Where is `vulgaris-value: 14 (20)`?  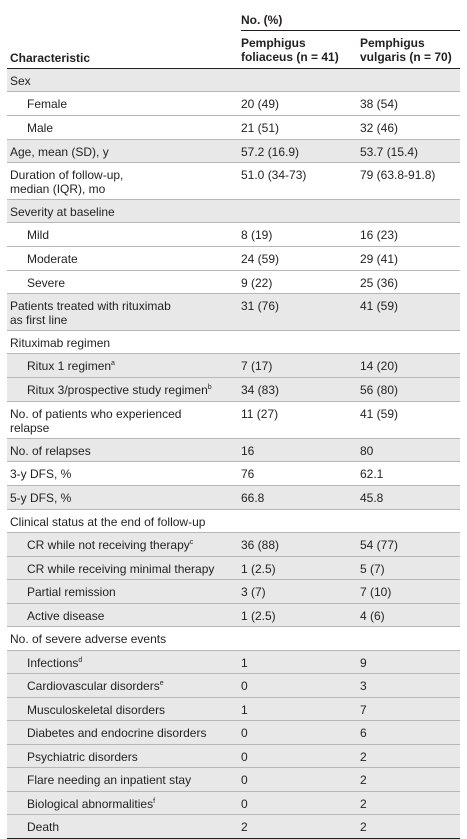
vulgaris-value: 14 (20) is located at coordinates (379, 366).